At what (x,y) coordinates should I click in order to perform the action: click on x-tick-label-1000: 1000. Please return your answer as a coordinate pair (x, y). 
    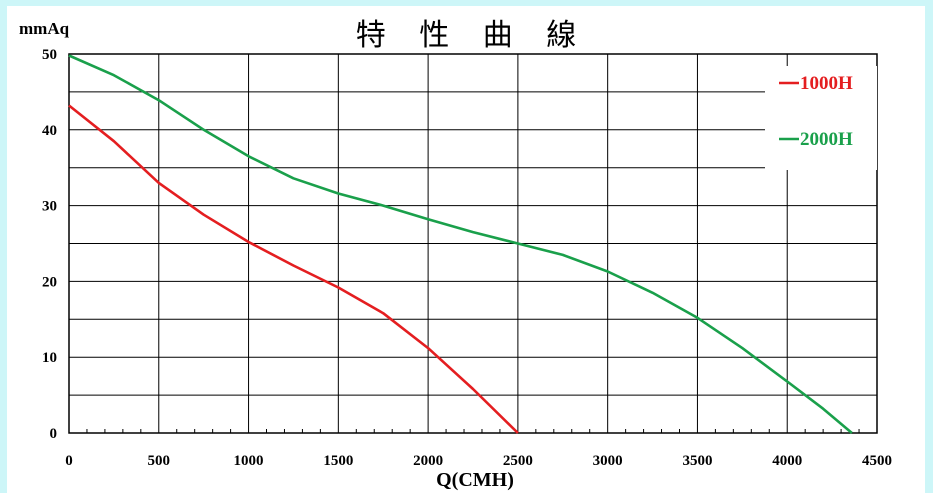
    Looking at the image, I should click on (249, 461).